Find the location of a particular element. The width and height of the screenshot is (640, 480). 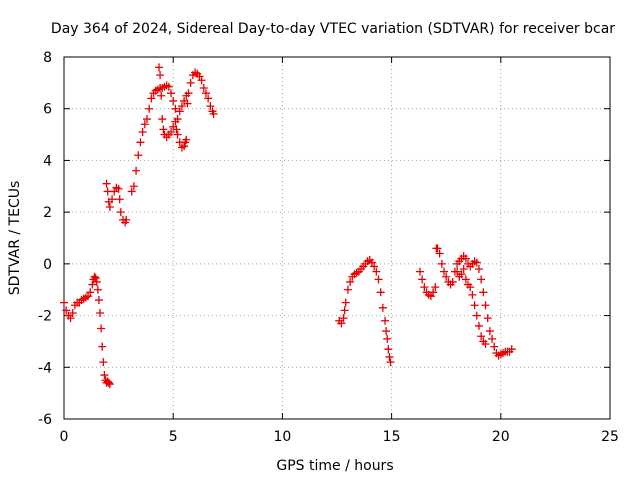

y-axis-label: SDTVAR / TECUs is located at coordinates (15, 238).